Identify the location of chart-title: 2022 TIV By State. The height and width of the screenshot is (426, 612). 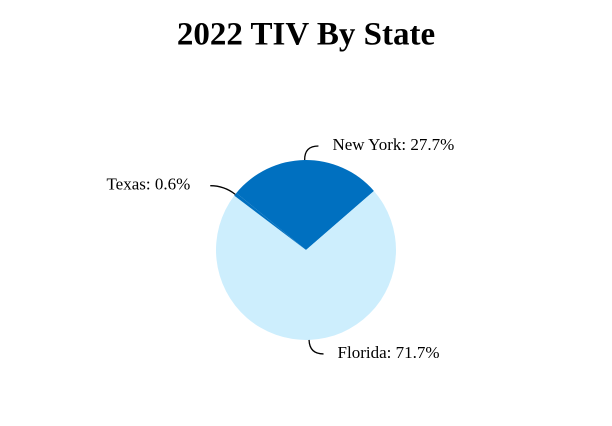
(306, 35).